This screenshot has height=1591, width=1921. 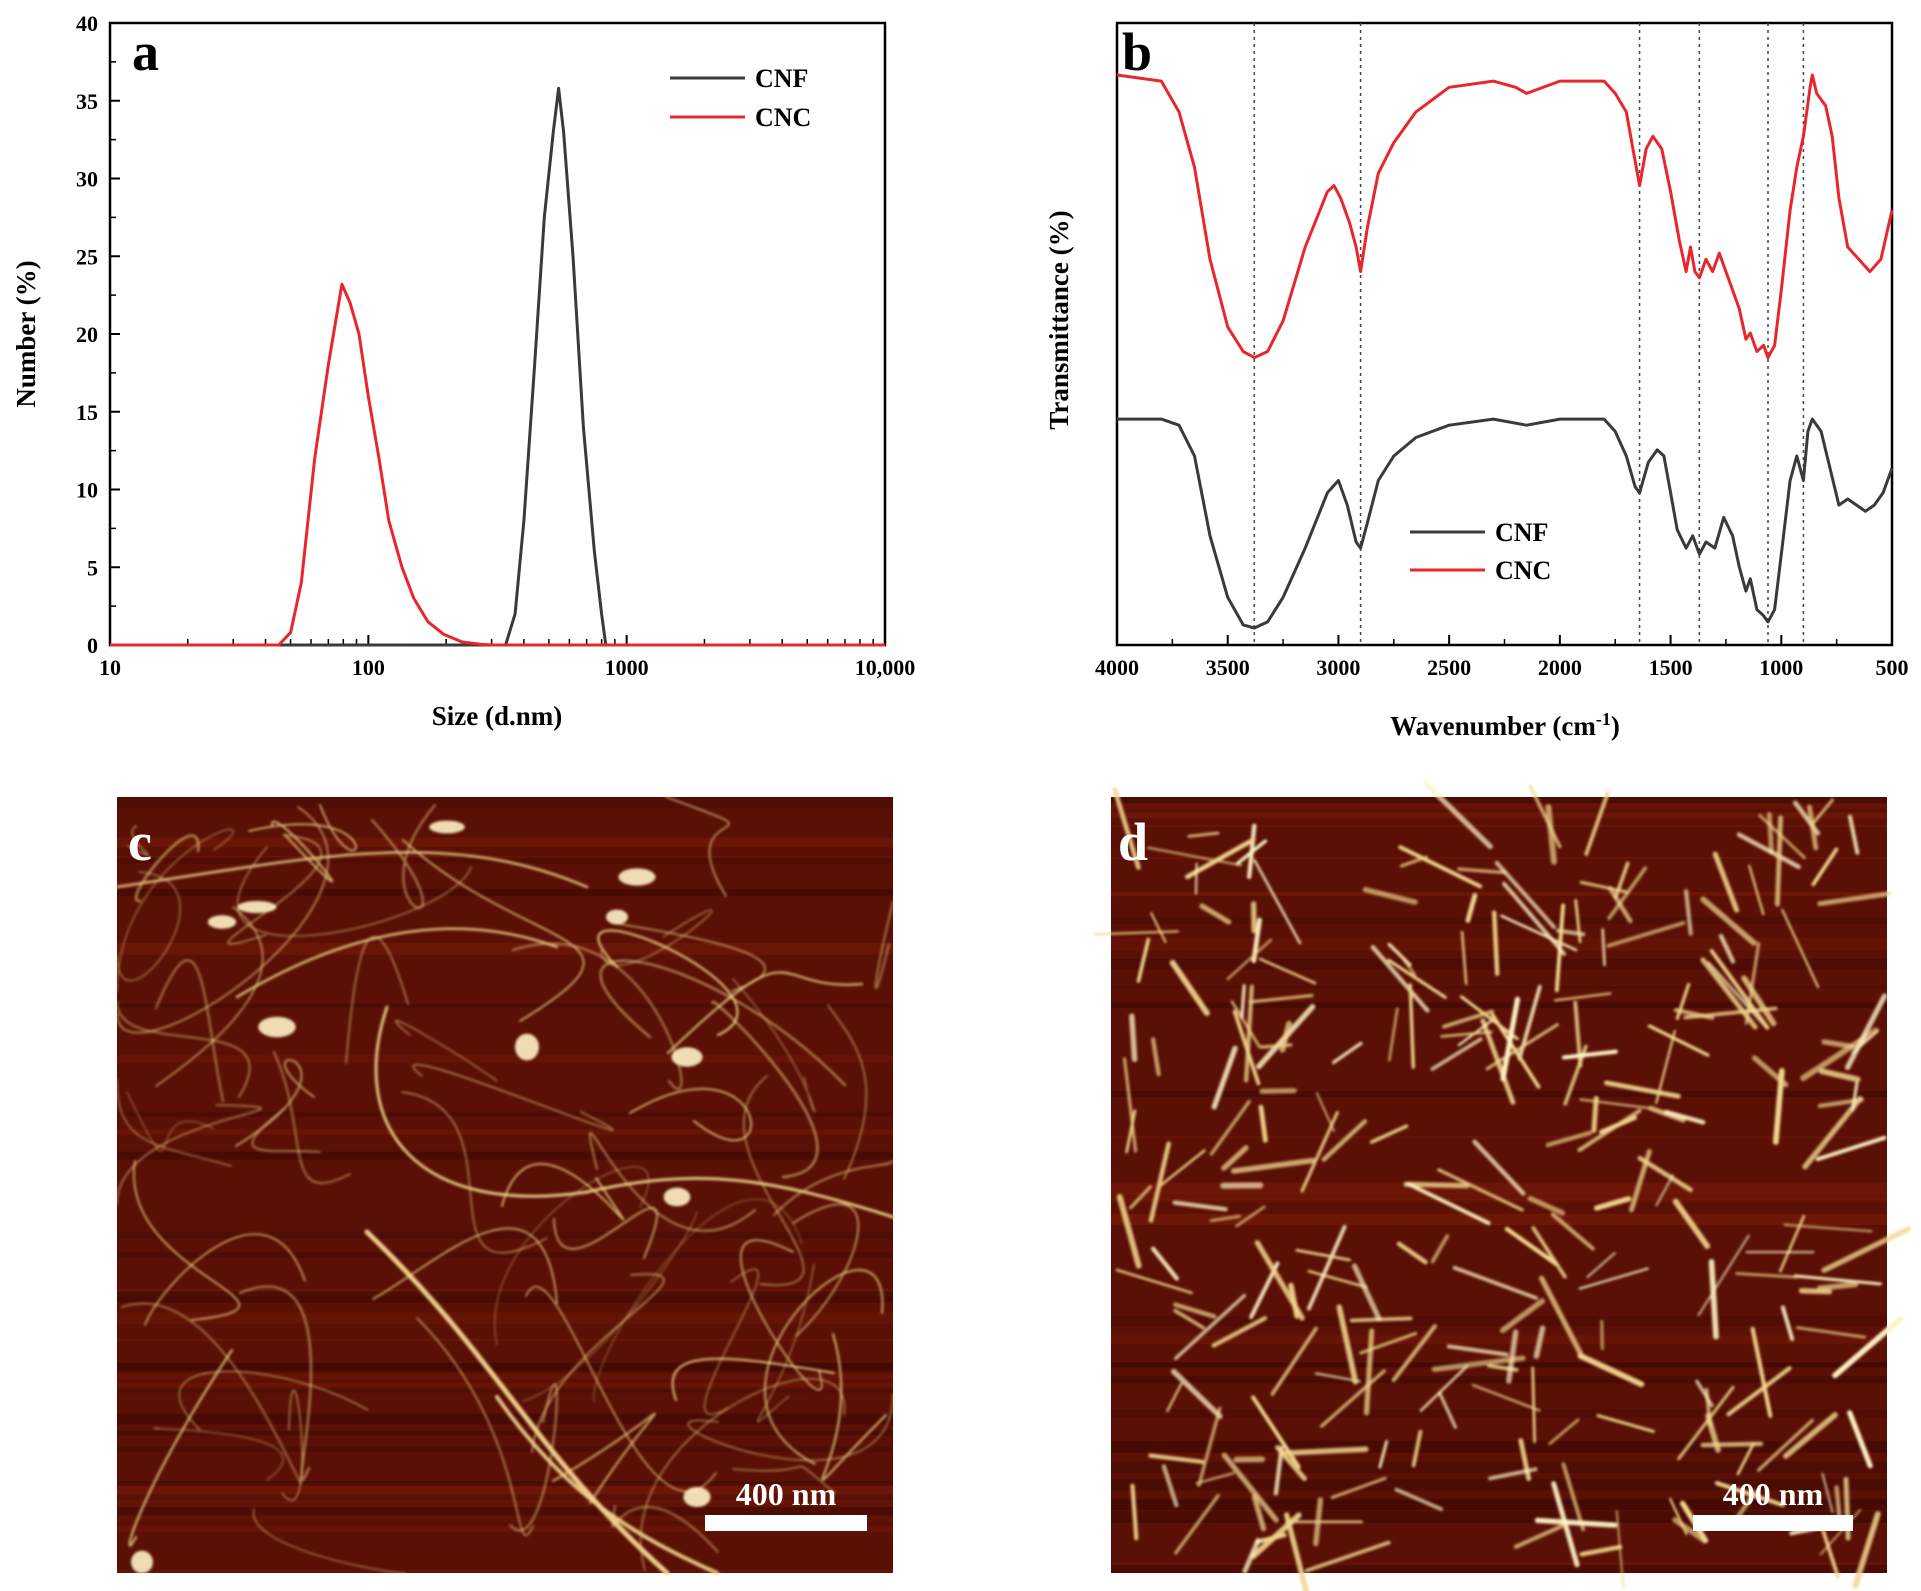 What do you see at coordinates (1615, 726) in the screenshot?
I see `x-label-end: )` at bounding box center [1615, 726].